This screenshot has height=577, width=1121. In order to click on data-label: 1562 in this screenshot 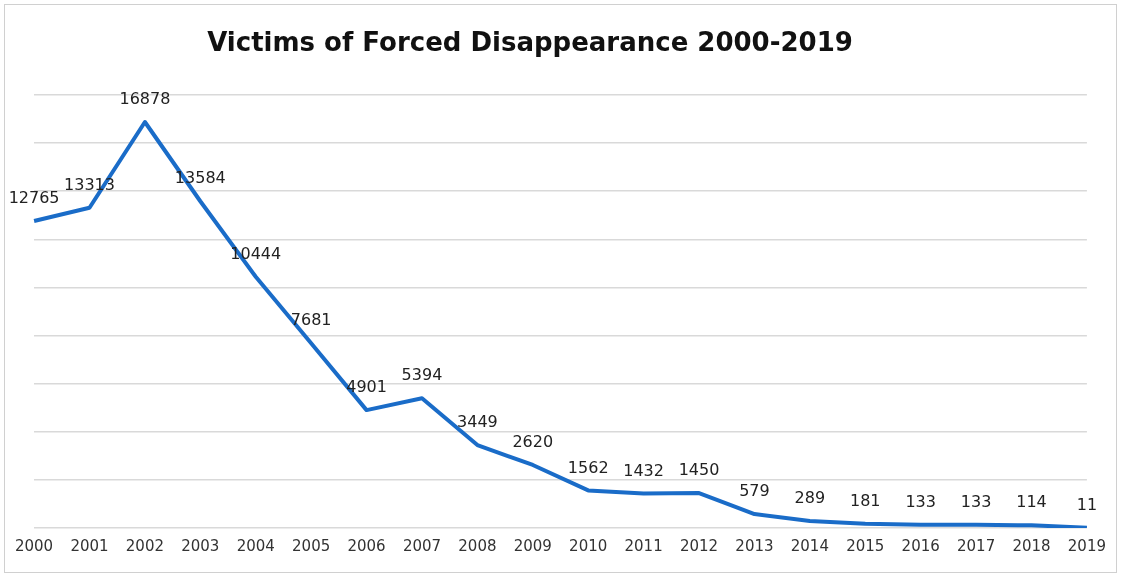, I will do `click(588, 467)`.